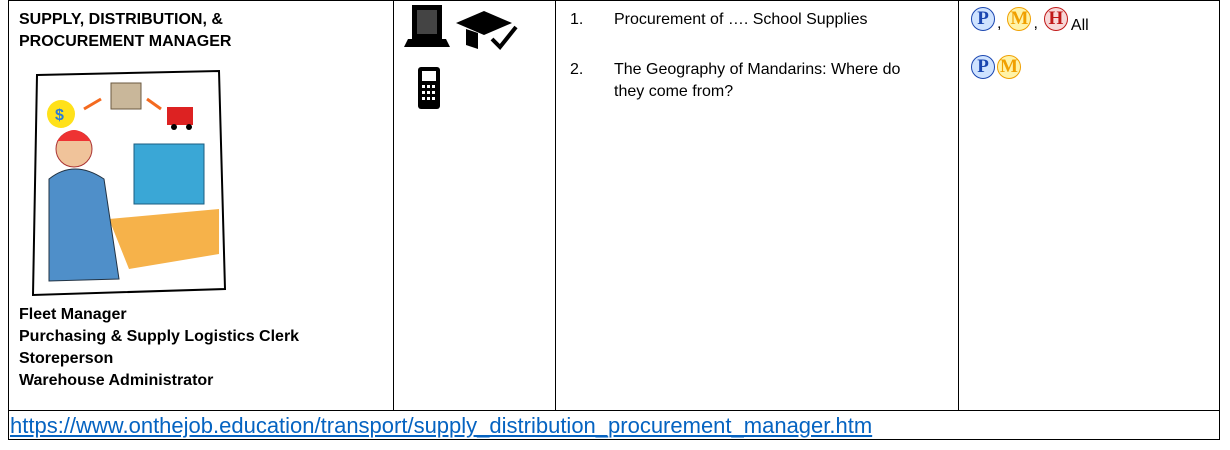 This screenshot has height=450, width=1230. Describe the element at coordinates (66, 358) in the screenshot. I see `job: Storeperson` at that location.